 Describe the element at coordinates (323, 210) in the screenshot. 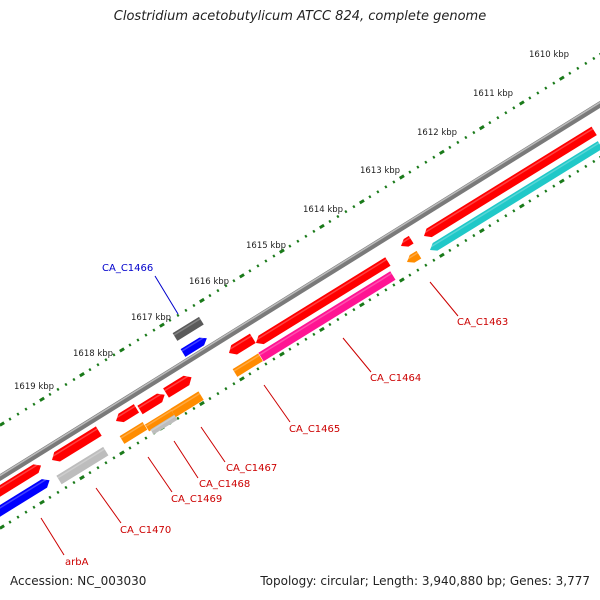

I see `scale-label: 1614 kbp` at that location.